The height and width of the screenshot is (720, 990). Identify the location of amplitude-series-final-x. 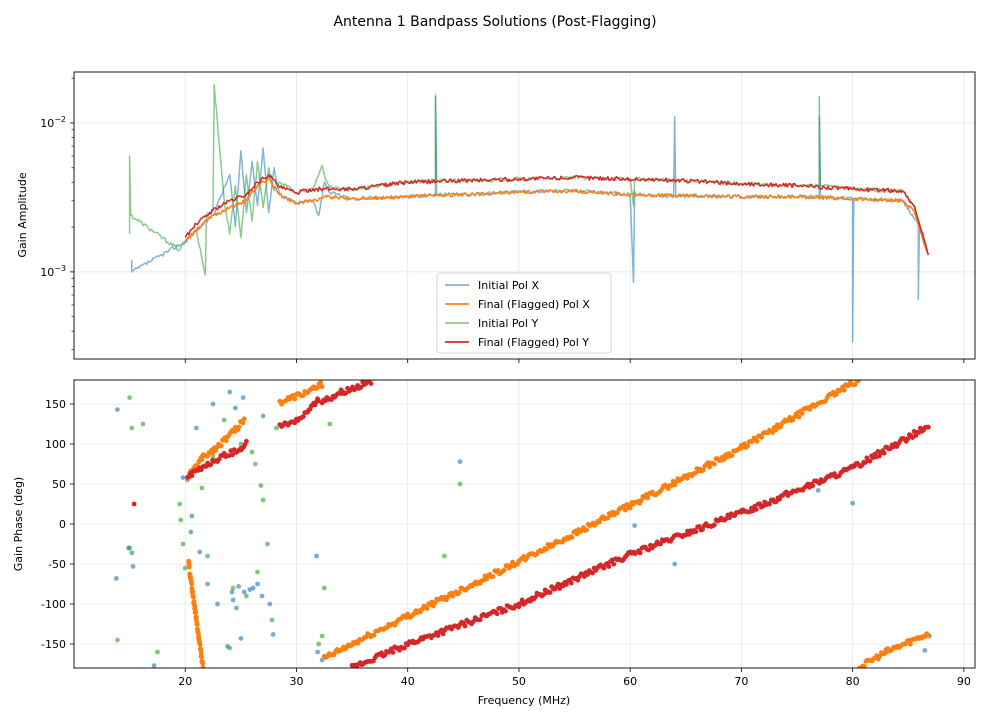
(557, 216).